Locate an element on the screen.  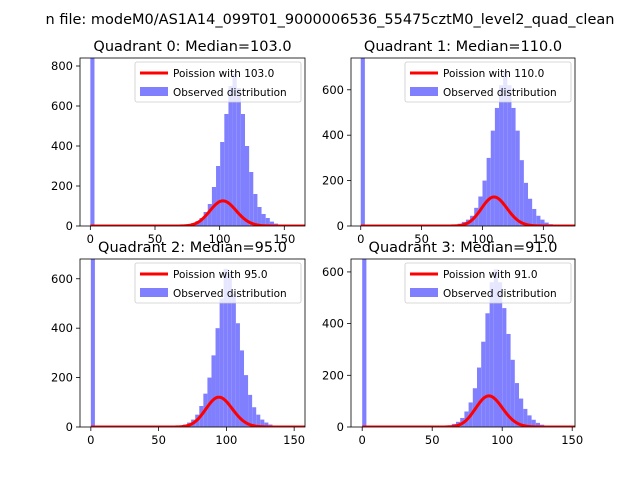
legend: Poission with 95.0 Observed distribution is located at coordinates (218, 283).